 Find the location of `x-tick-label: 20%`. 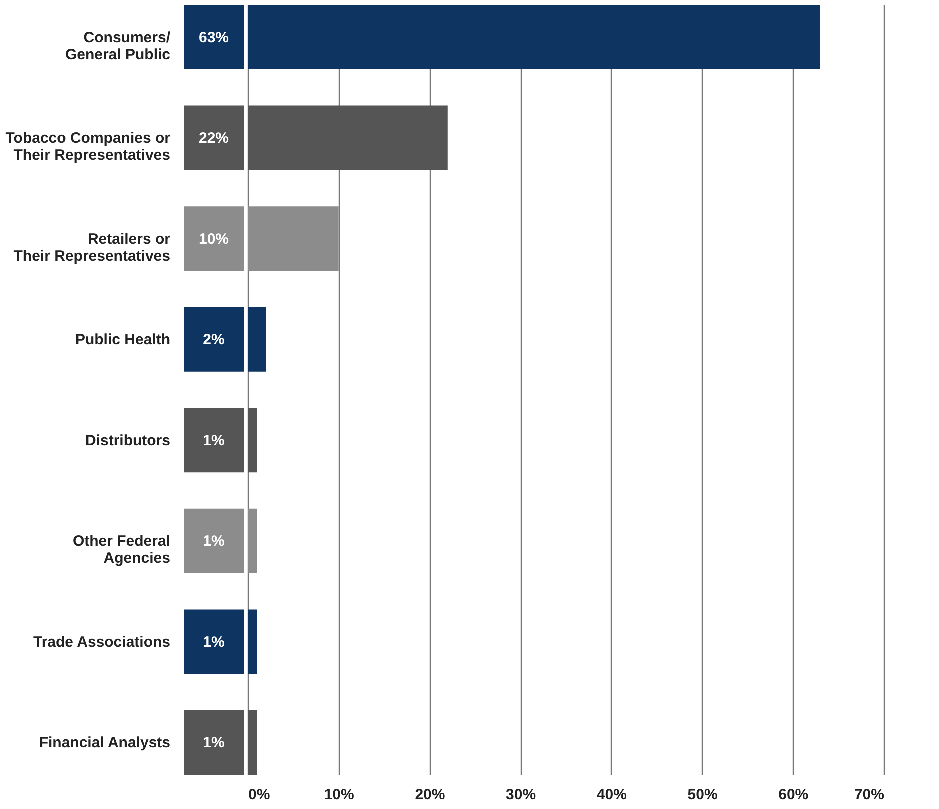

x-tick-label: 20% is located at coordinates (430, 795).